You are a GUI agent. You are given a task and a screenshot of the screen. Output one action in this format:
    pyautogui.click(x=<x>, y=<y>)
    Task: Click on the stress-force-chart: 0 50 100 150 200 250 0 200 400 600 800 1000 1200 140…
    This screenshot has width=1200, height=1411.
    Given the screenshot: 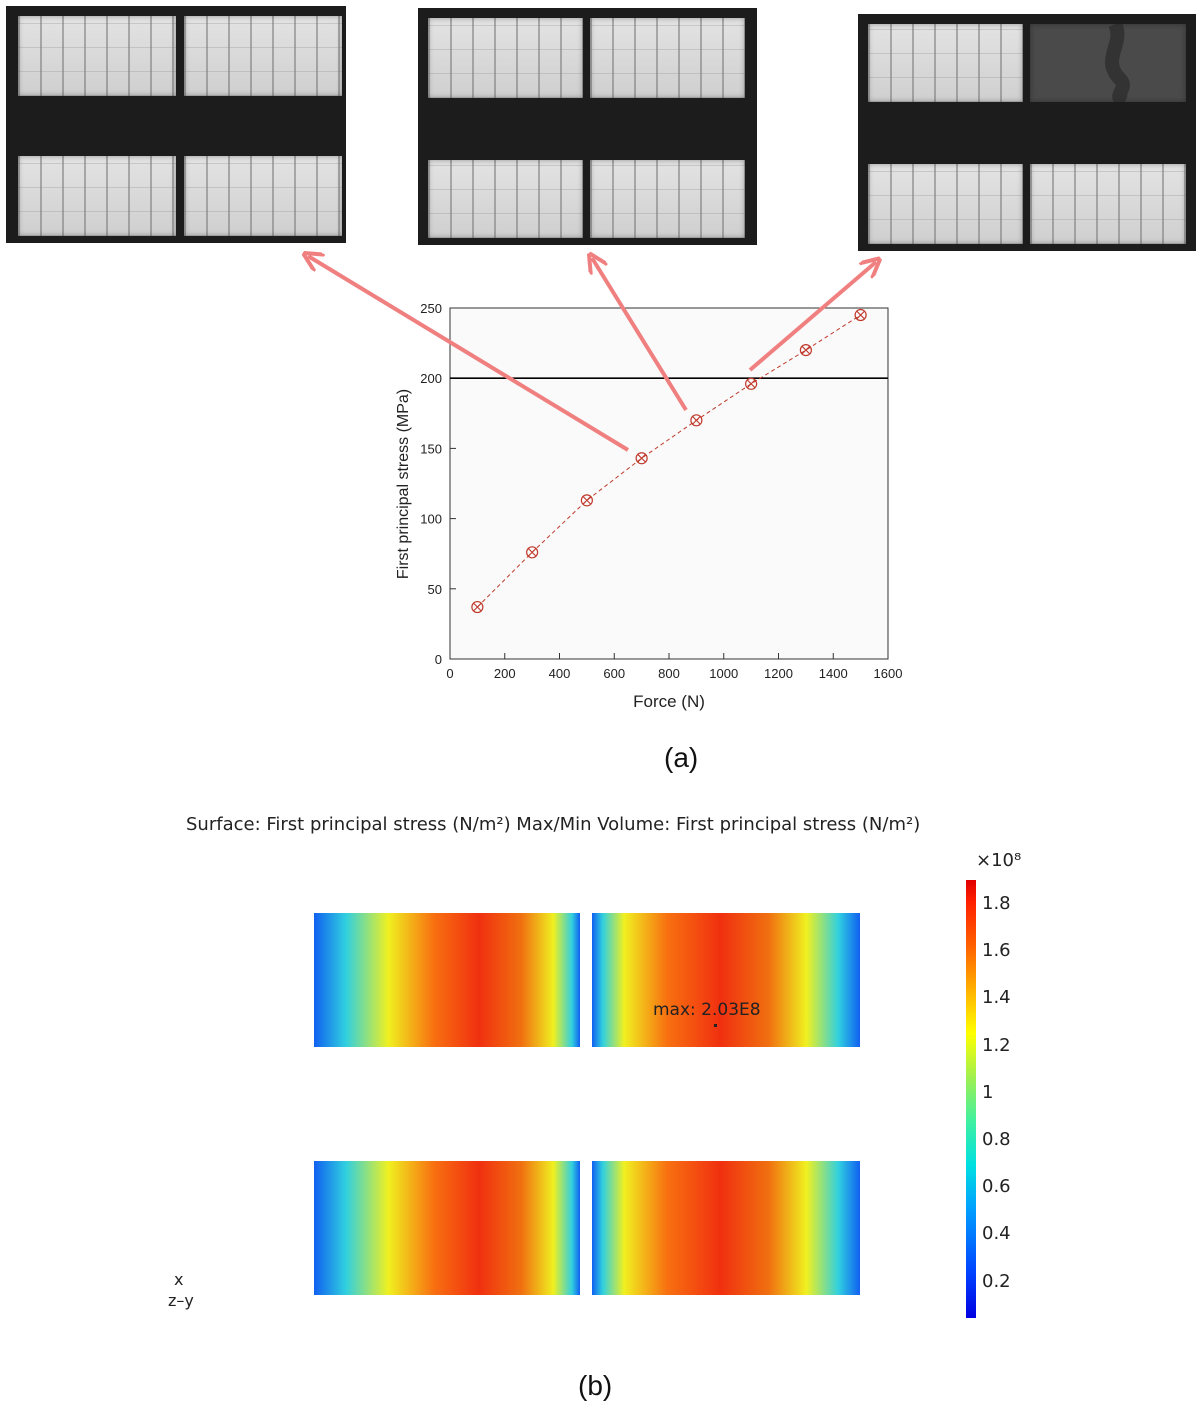 What is the action you would take?
    pyautogui.click(x=648, y=506)
    